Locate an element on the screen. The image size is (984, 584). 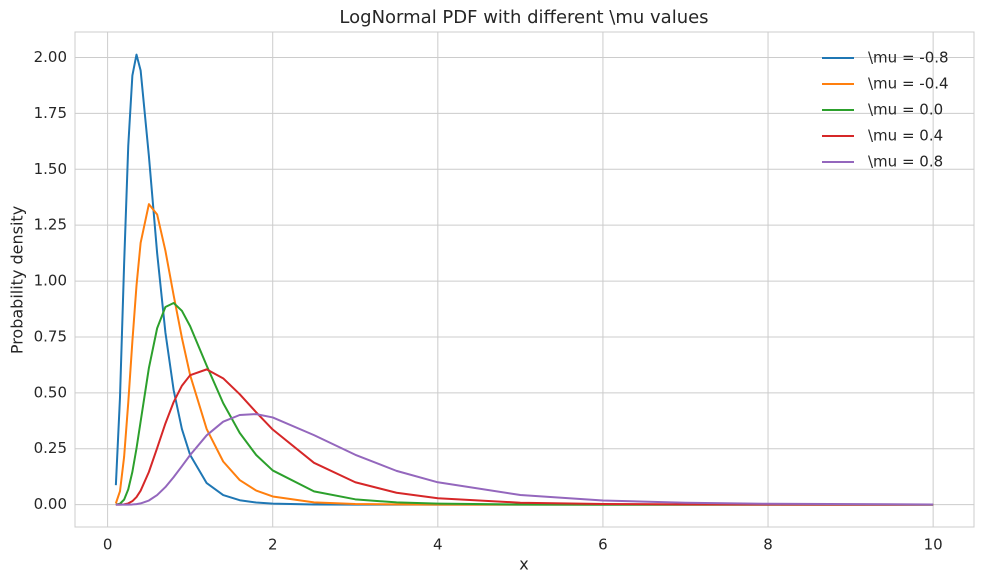
y-tick-label: 1.25 is located at coordinates (50, 225).